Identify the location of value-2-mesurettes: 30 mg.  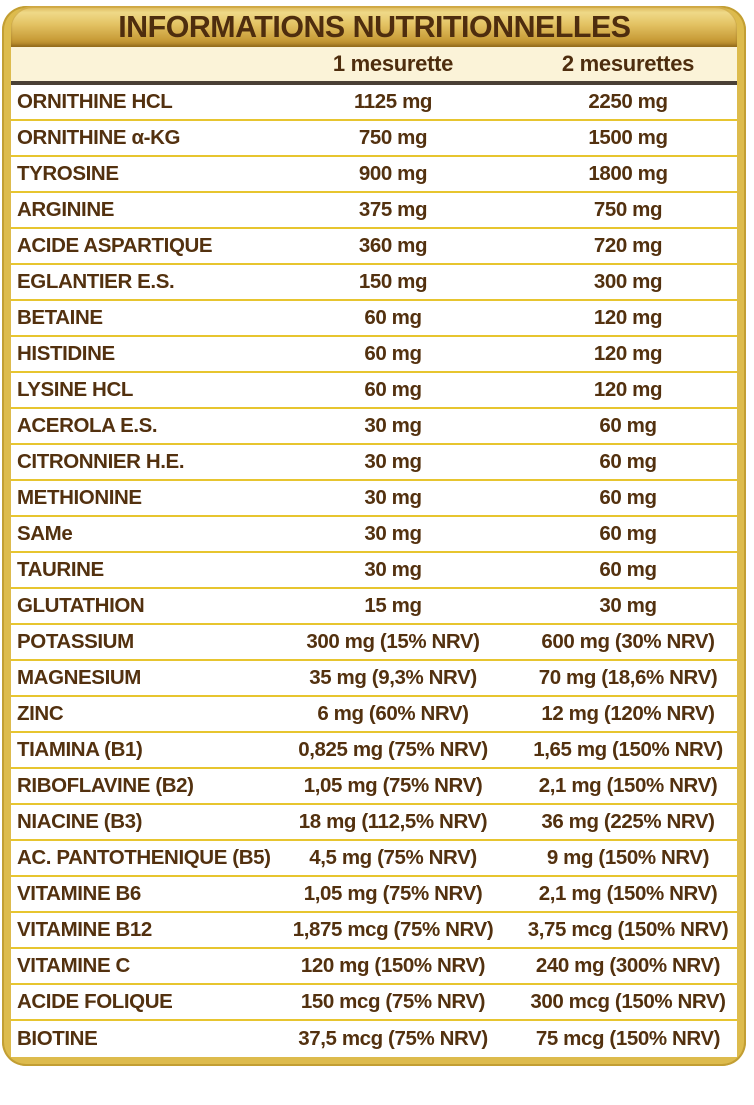
(628, 605).